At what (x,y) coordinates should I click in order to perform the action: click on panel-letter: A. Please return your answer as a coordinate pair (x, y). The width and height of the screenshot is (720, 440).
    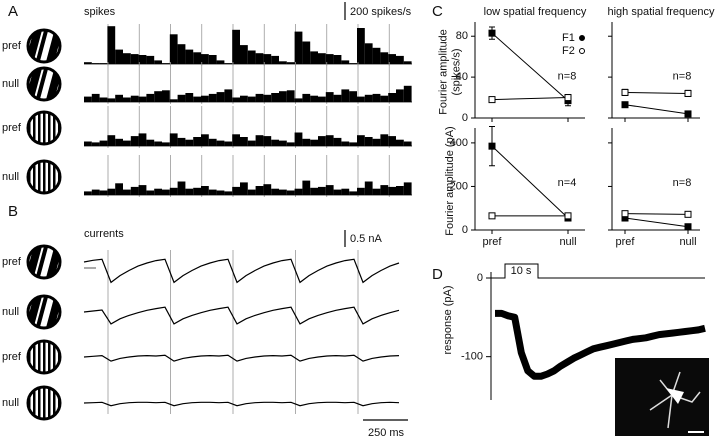
    Looking at the image, I should click on (13, 11).